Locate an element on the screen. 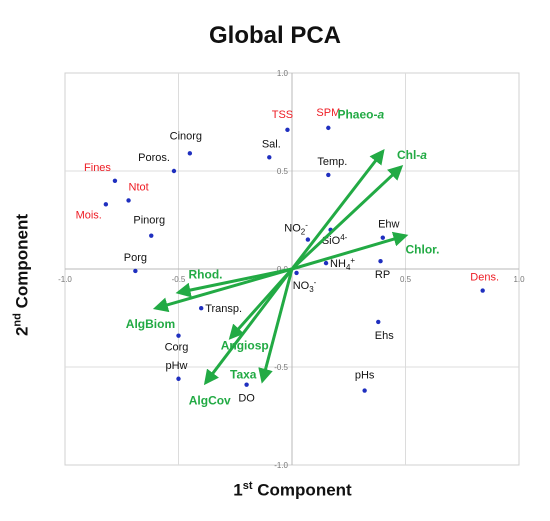 The height and width of the screenshot is (521, 550). vector-label: Taxa is located at coordinates (243, 375).